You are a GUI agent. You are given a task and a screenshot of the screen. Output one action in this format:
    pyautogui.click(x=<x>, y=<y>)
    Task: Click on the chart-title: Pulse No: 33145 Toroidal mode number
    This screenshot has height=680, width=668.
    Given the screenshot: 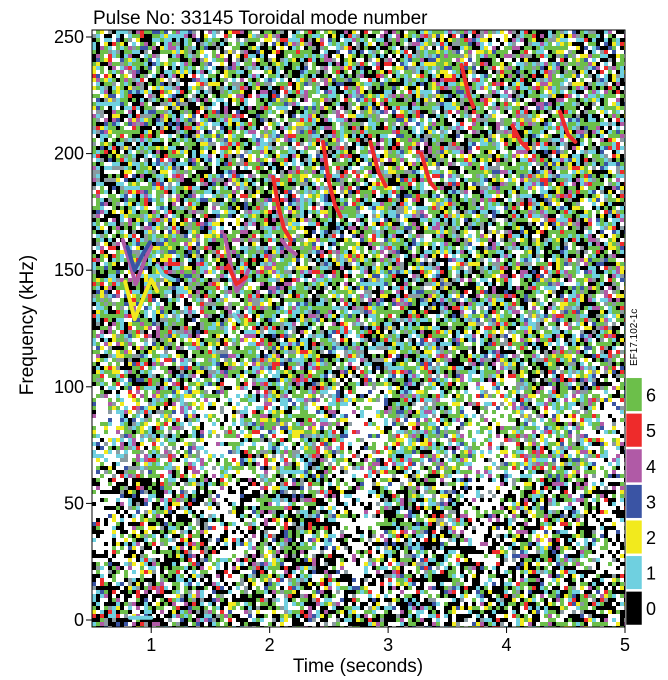 What is the action you would take?
    pyautogui.click(x=260, y=18)
    